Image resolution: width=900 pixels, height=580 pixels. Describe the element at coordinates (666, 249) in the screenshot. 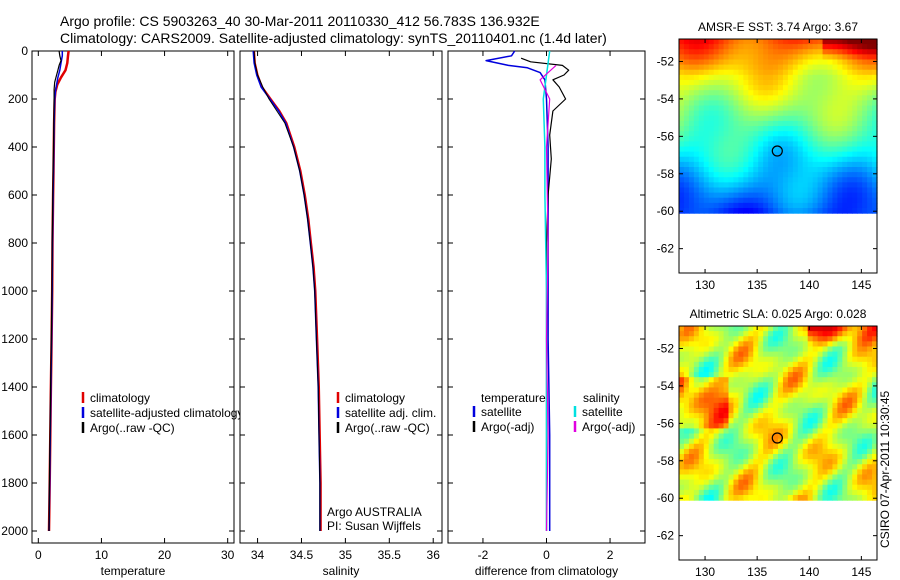

I see `sst_map-ytick-label: -62` at that location.